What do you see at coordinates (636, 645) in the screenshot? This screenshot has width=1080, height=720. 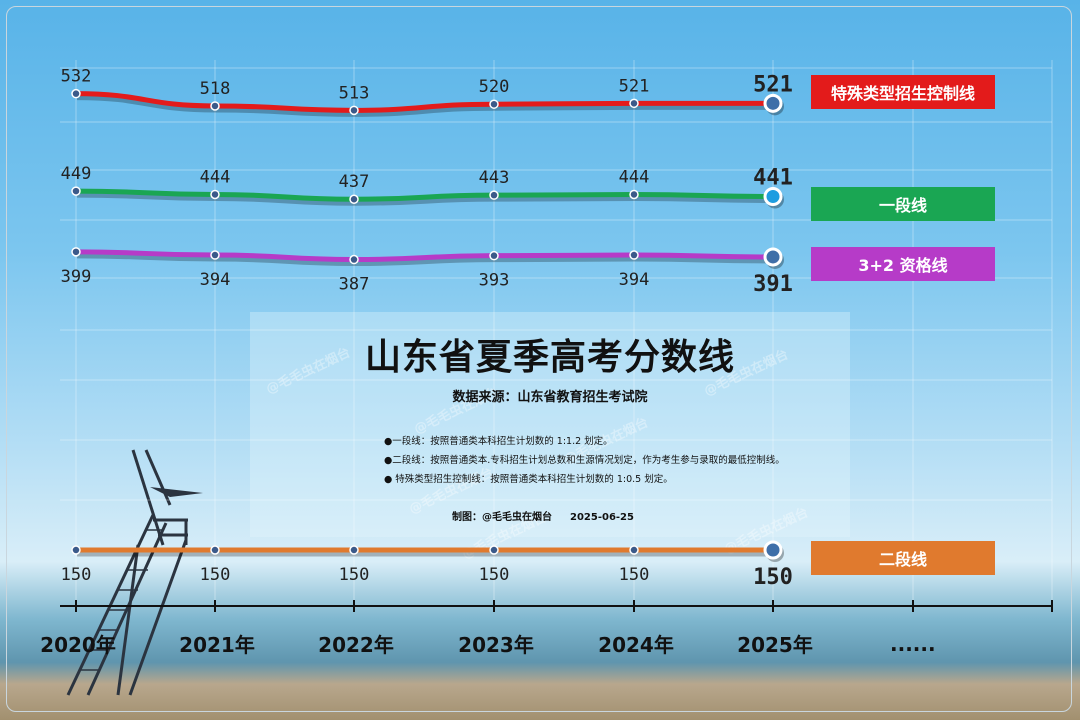 I see `x-tick-label: 2024年` at bounding box center [636, 645].